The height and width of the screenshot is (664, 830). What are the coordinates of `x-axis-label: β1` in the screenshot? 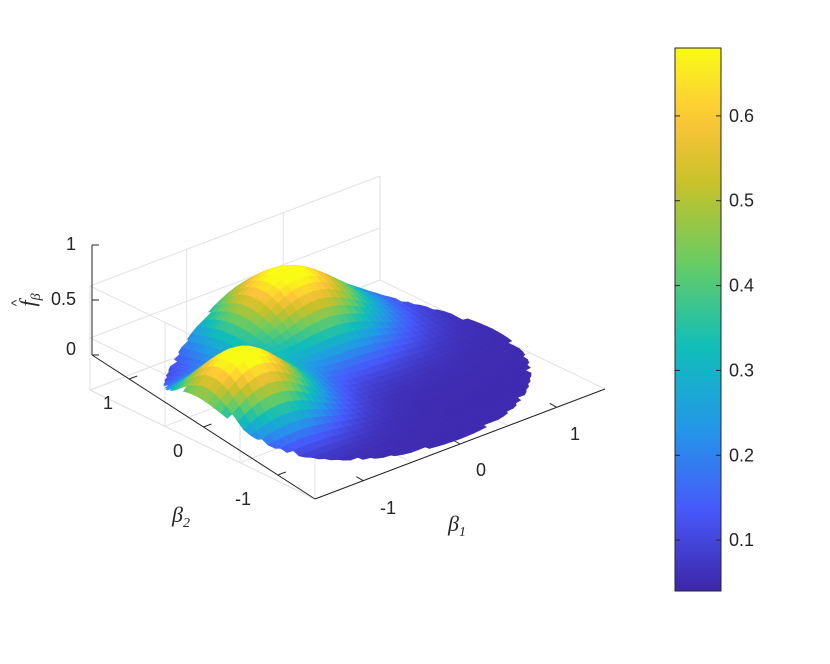 It's located at (456, 525).